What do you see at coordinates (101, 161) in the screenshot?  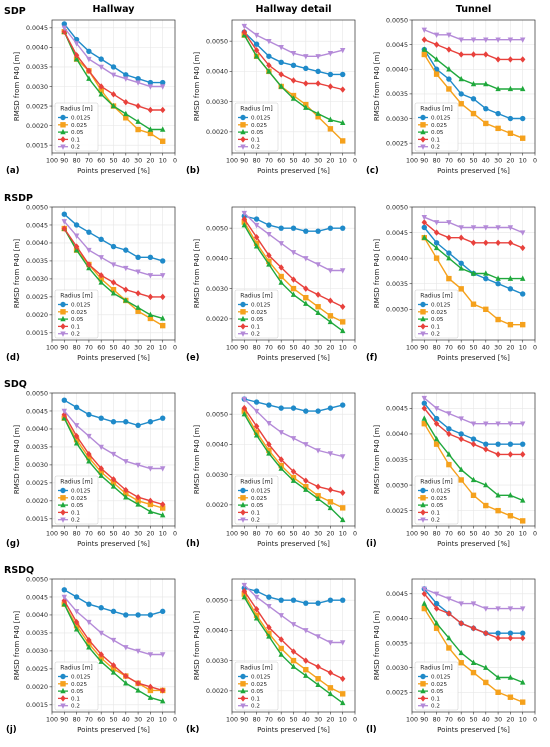 I see `x-tick-label: 60` at bounding box center [101, 161].